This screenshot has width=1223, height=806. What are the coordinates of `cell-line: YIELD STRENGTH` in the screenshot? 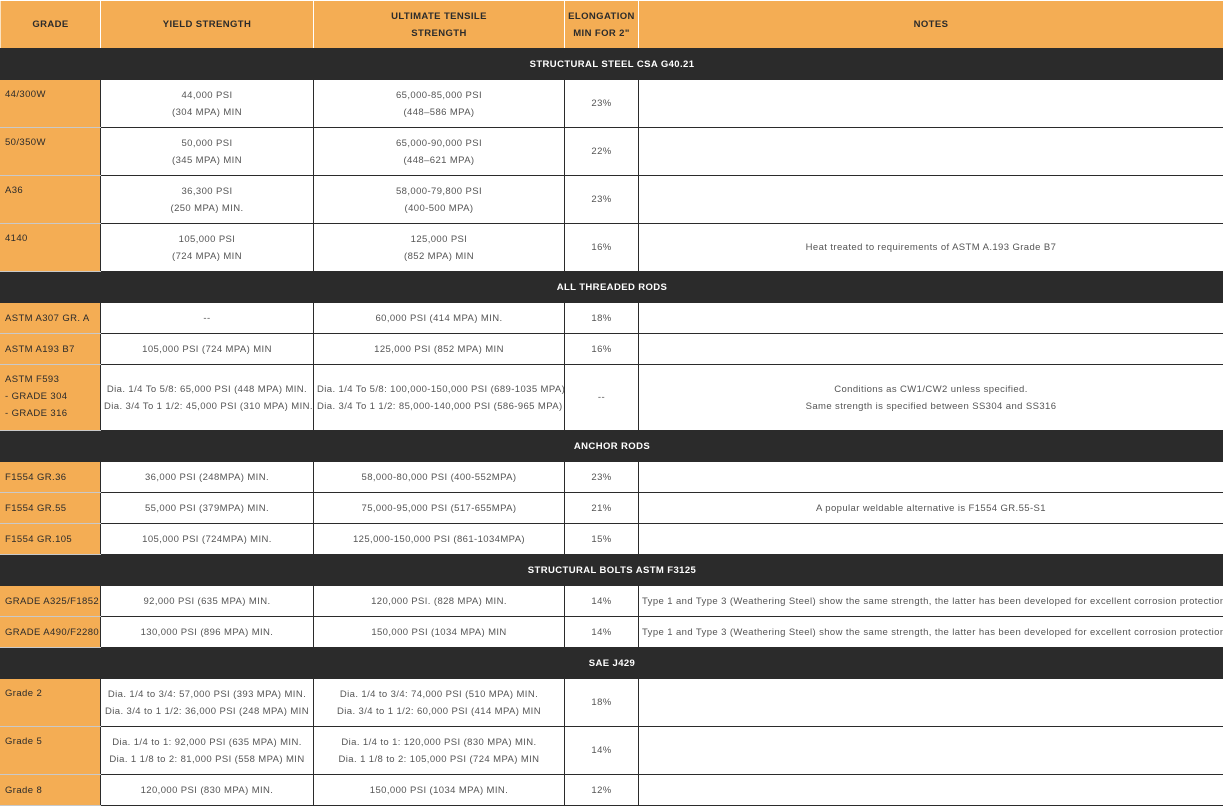 It's located at (207, 24).